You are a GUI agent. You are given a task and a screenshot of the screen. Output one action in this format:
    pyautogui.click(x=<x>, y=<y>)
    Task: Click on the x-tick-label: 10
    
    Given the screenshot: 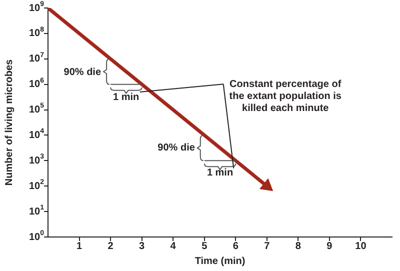 What is the action you would take?
    pyautogui.click(x=361, y=246)
    